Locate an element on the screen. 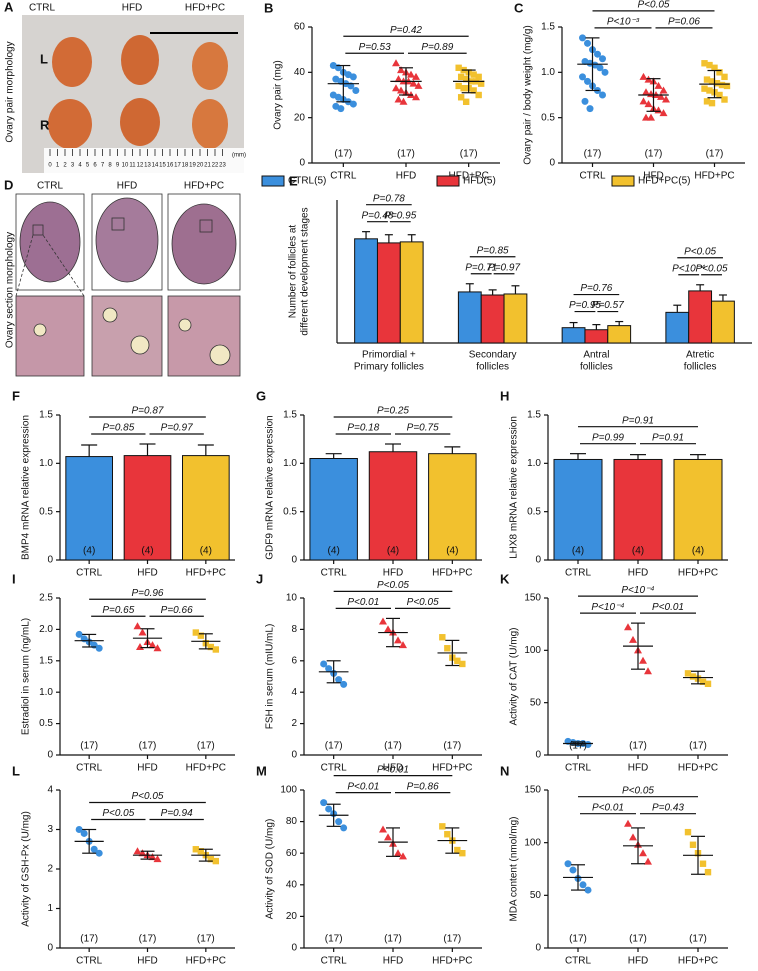 The image size is (758, 971). legend-label: HFD+PC(5) is located at coordinates (664, 181).